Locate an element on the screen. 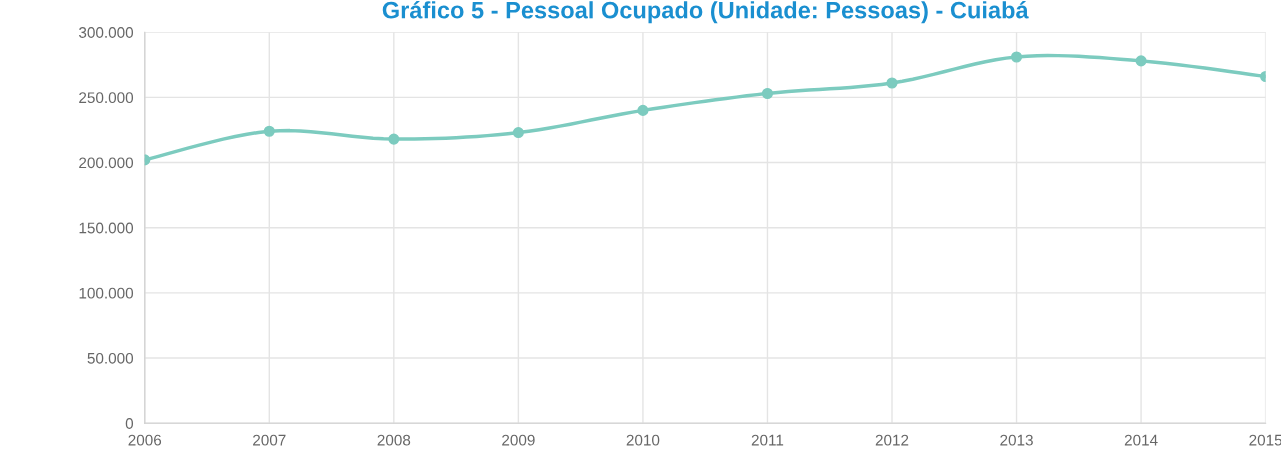 The width and height of the screenshot is (1281, 460). y-tick-label: 50.000 is located at coordinates (110, 358).